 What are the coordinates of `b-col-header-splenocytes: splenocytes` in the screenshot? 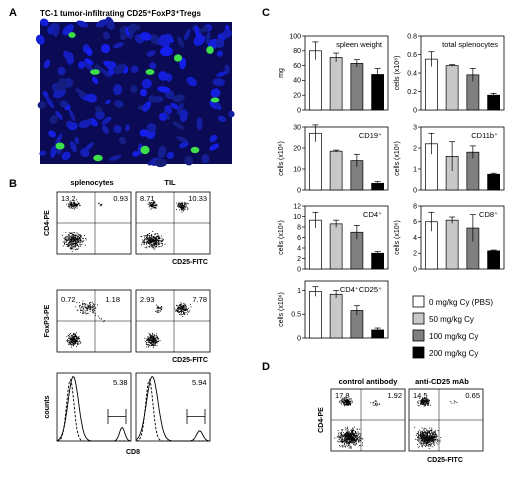 It's located at (91, 182).